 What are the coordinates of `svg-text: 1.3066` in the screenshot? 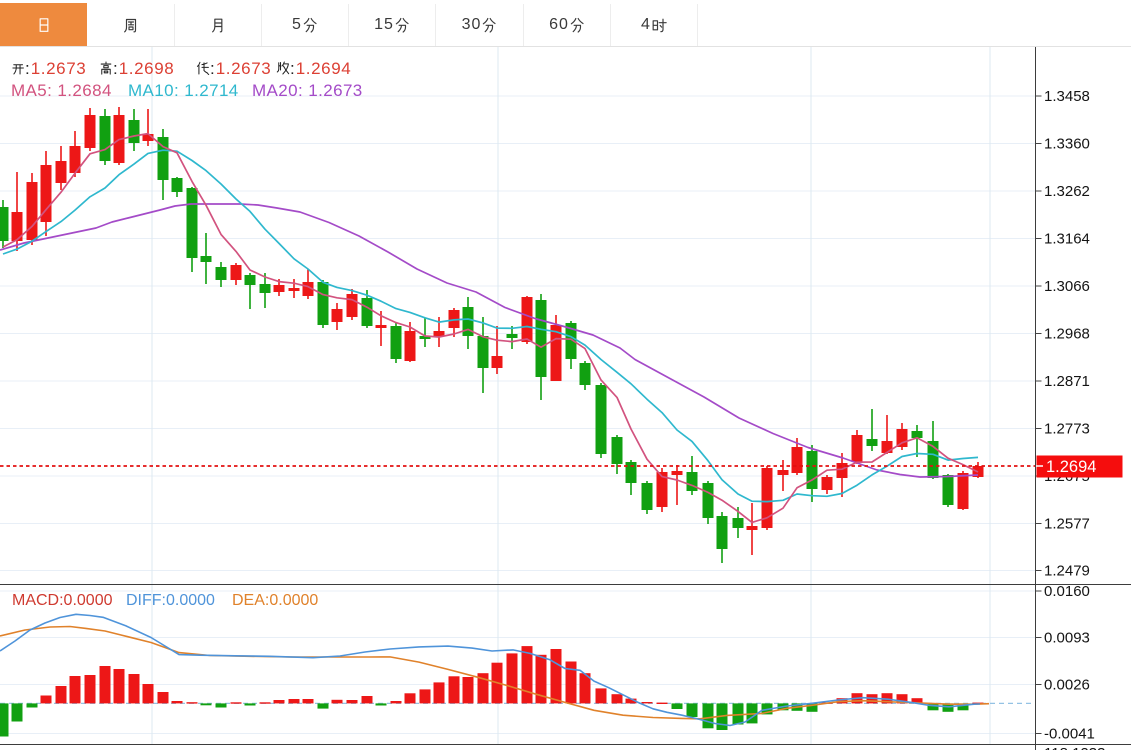 It's located at (1067, 286).